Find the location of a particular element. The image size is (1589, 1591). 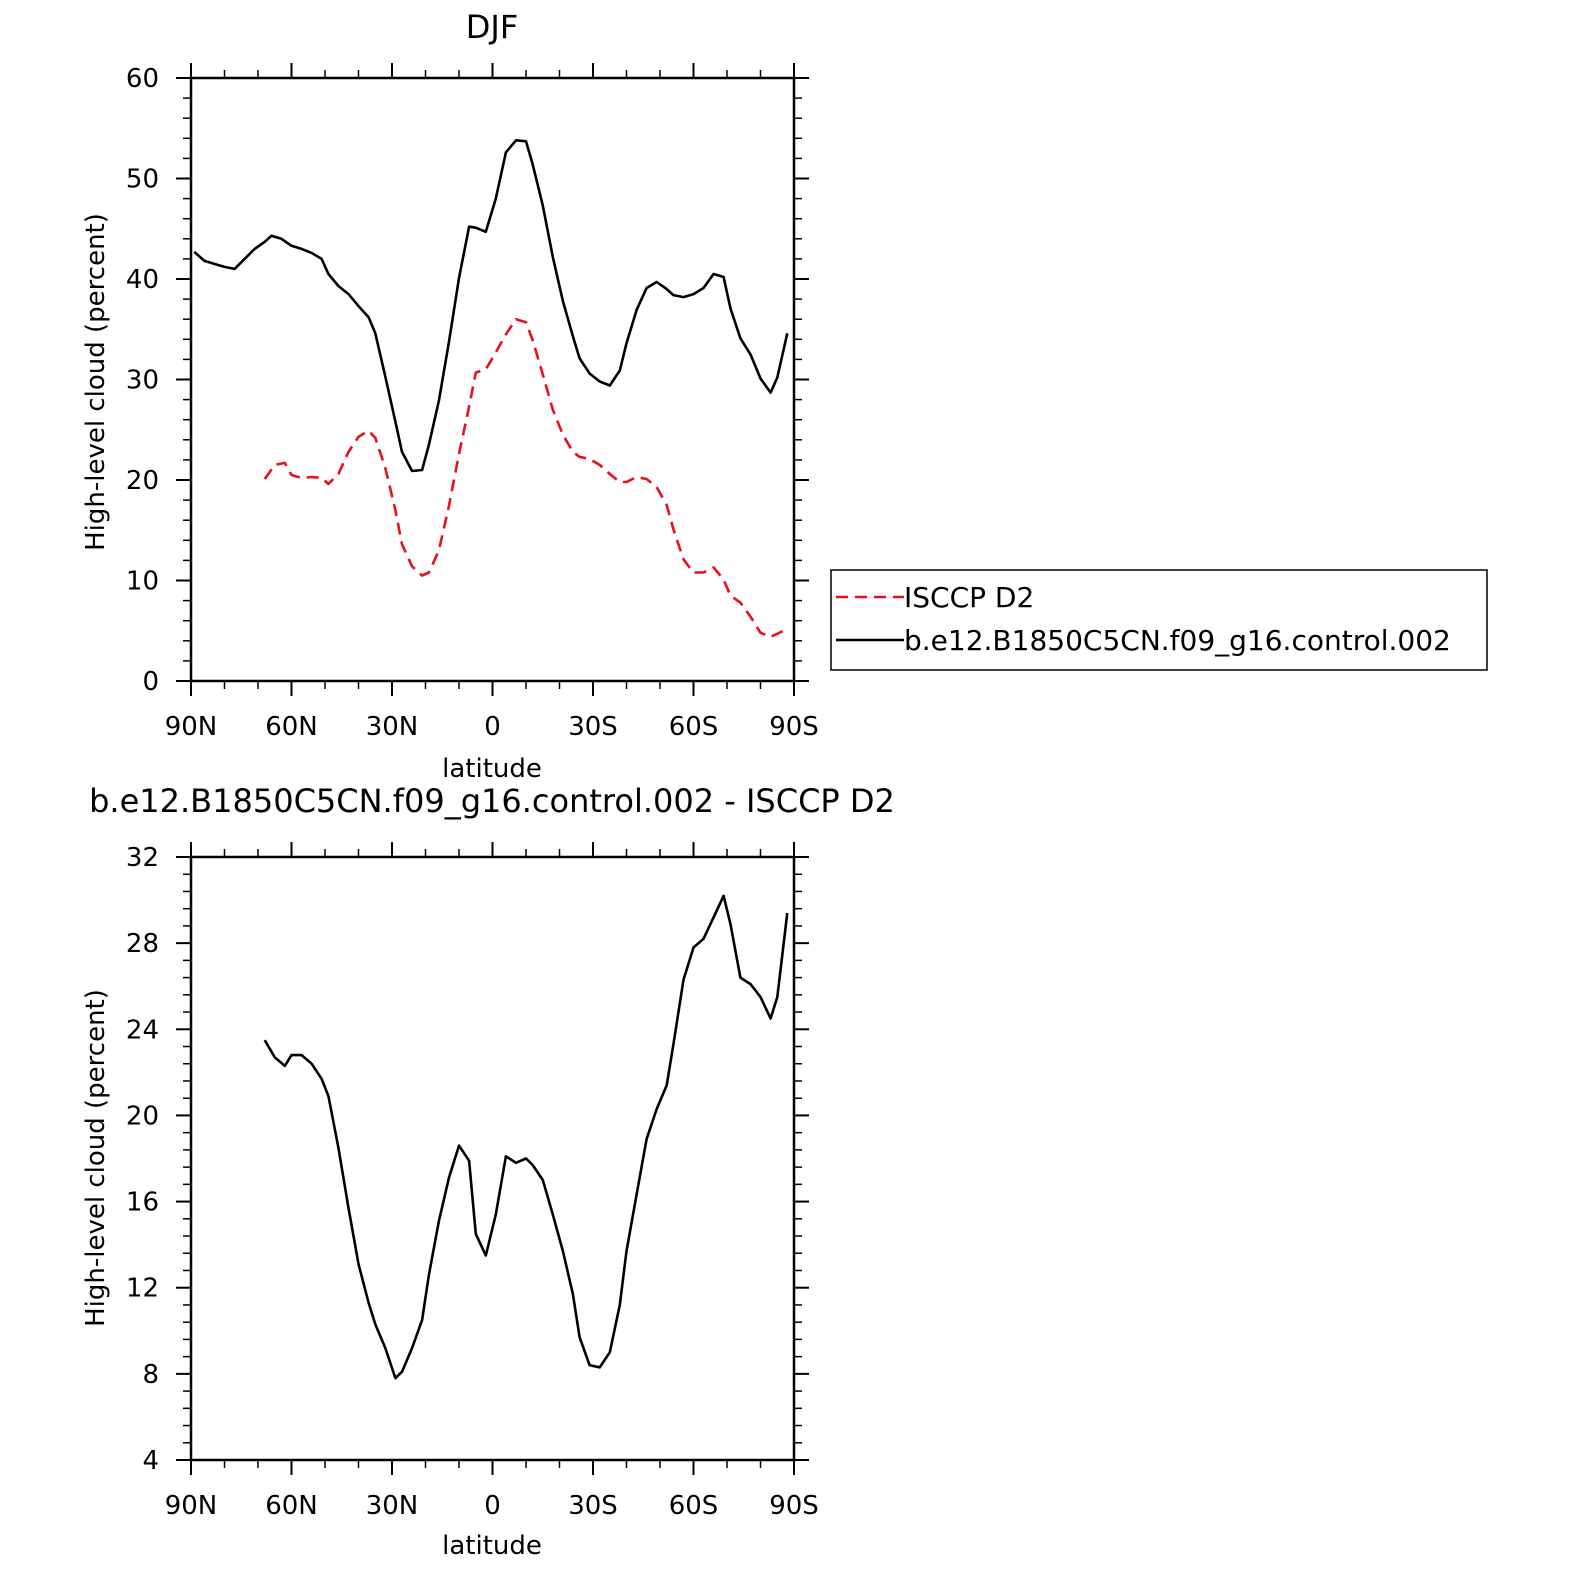

top-chart-title: DJF is located at coordinates (492, 27).